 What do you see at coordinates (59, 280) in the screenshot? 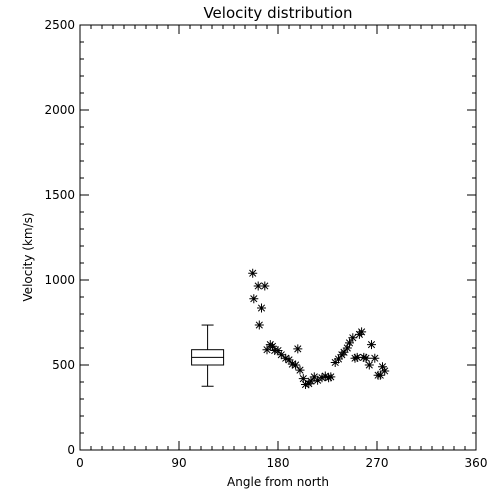
I see `y-tick-label: 1000` at bounding box center [59, 280].